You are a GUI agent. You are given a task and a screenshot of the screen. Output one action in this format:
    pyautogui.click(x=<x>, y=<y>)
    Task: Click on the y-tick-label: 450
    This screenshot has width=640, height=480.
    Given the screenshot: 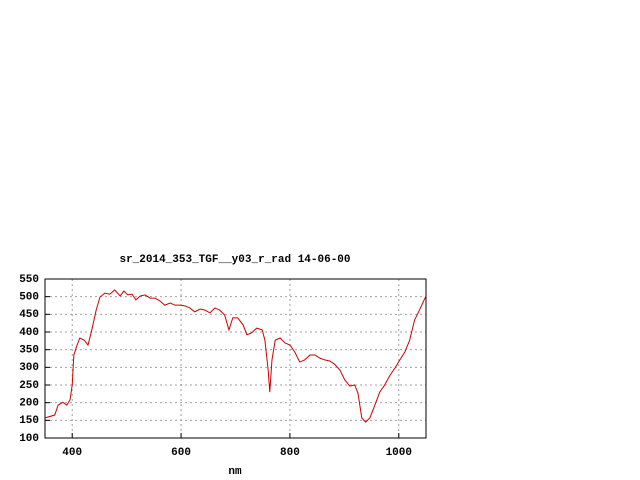 What is the action you would take?
    pyautogui.click(x=29, y=315)
    